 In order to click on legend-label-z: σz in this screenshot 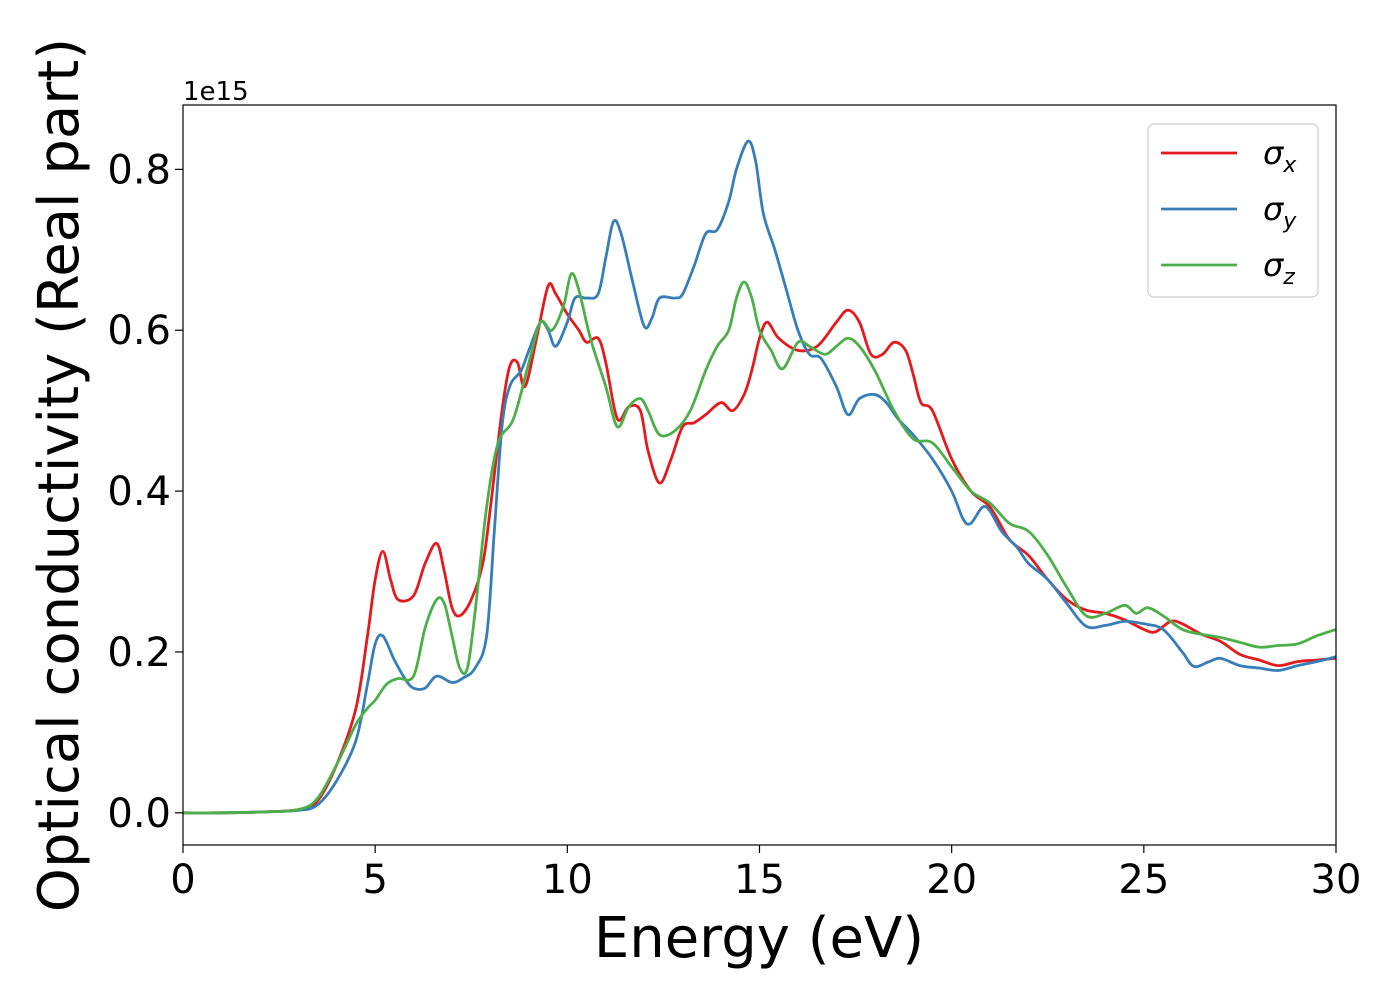, I will do `click(1279, 268)`.